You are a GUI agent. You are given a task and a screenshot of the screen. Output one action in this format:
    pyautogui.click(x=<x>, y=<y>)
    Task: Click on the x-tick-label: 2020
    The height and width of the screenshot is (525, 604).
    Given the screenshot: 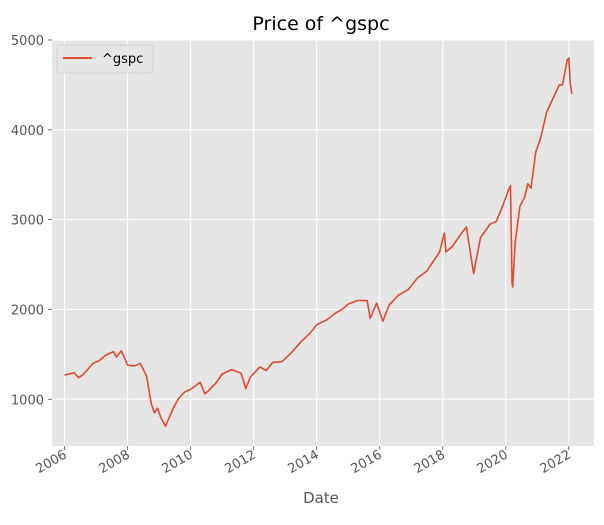 What is the action you would take?
    pyautogui.click(x=493, y=462)
    